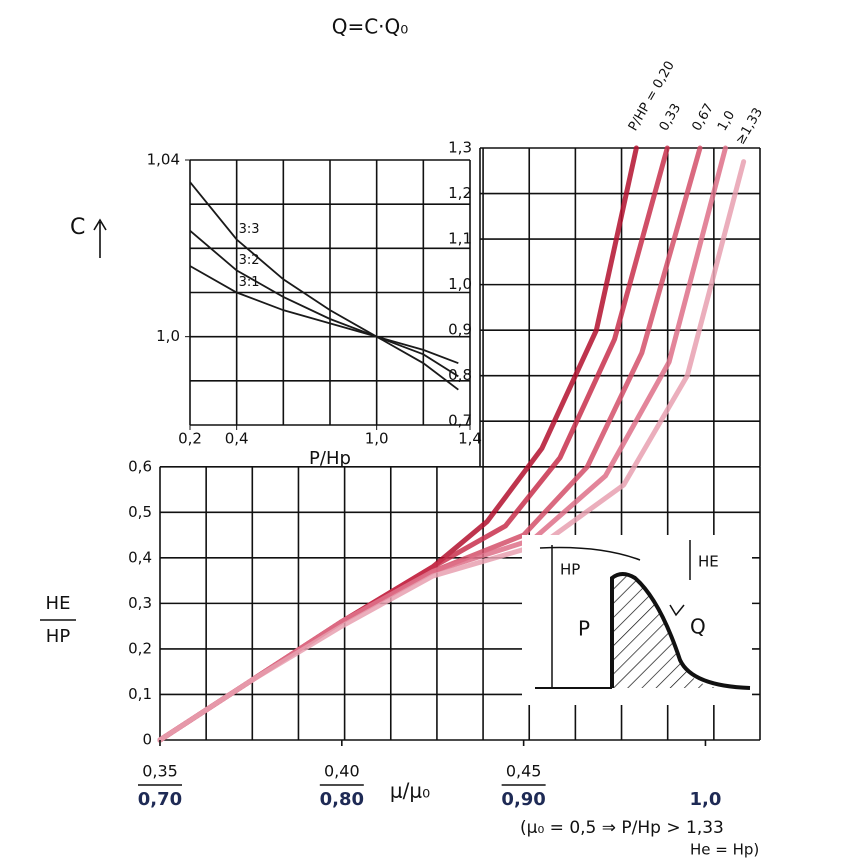 Image resolution: width=858 pixels, height=864 pixels. I want to click on y-axis-arrow, so click(100, 238).